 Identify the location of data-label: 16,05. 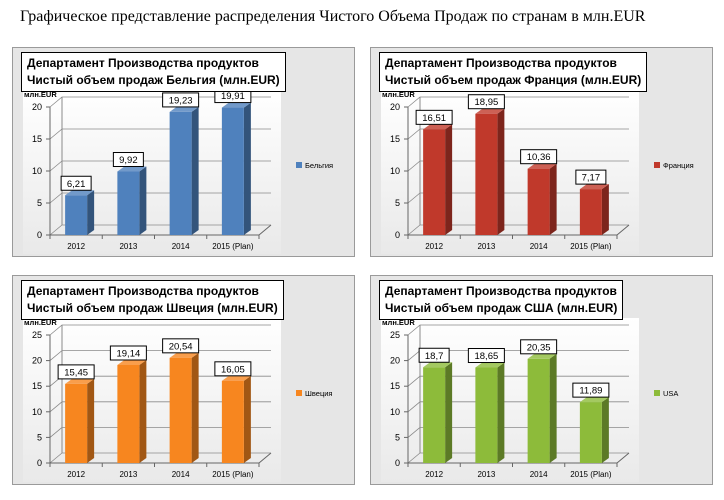
(233, 369).